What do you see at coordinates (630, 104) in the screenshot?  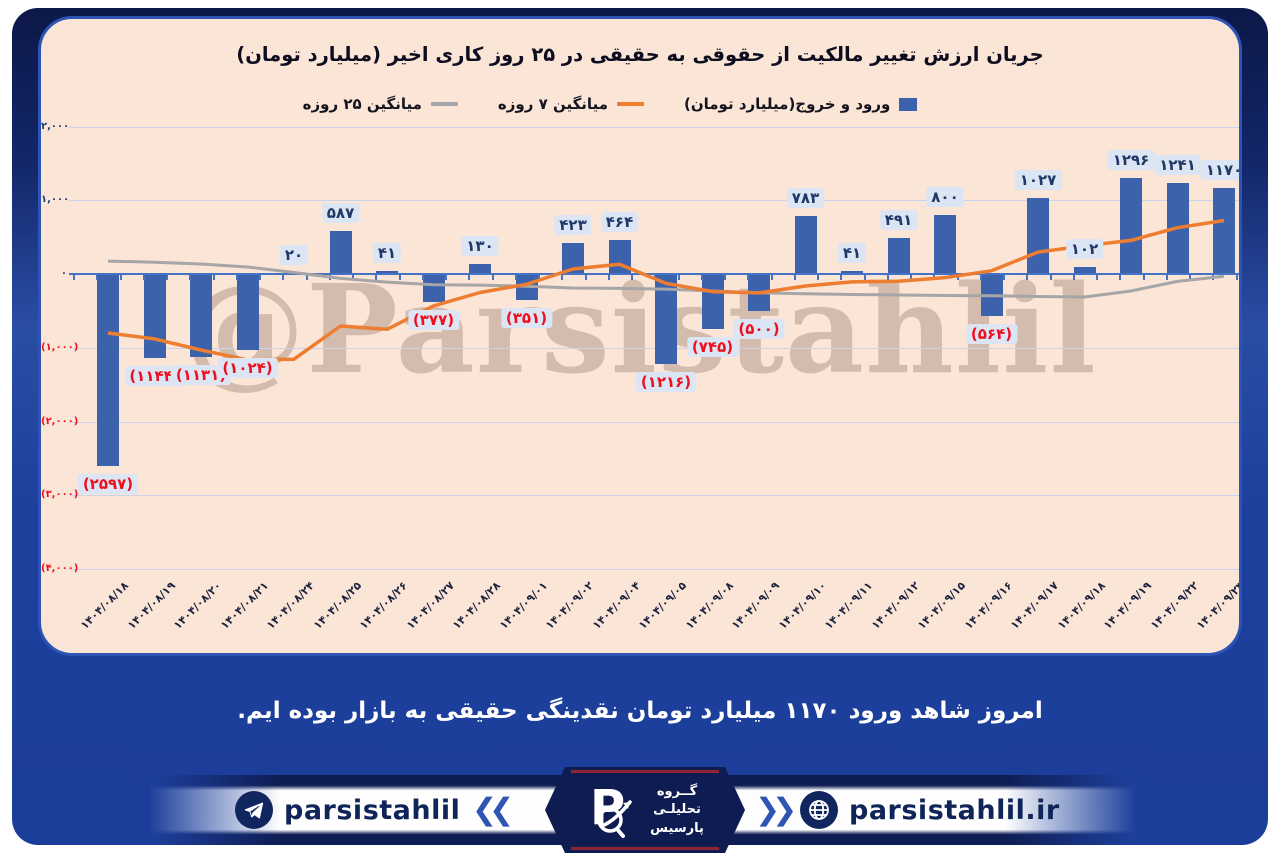 I see `ma7-line-swatch` at bounding box center [630, 104].